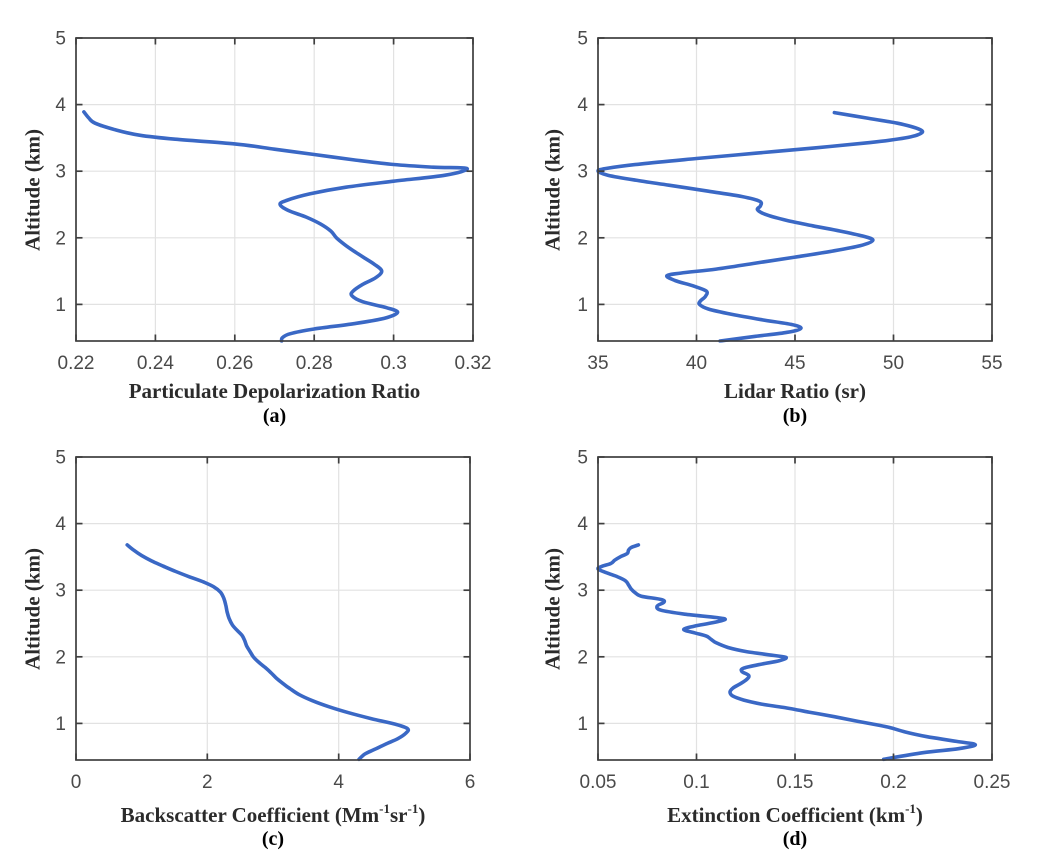 The height and width of the screenshot is (859, 1041). Describe the element at coordinates (795, 391) in the screenshot. I see `panel-b-x-axis-label: Lidar Ratio (sr)` at that location.